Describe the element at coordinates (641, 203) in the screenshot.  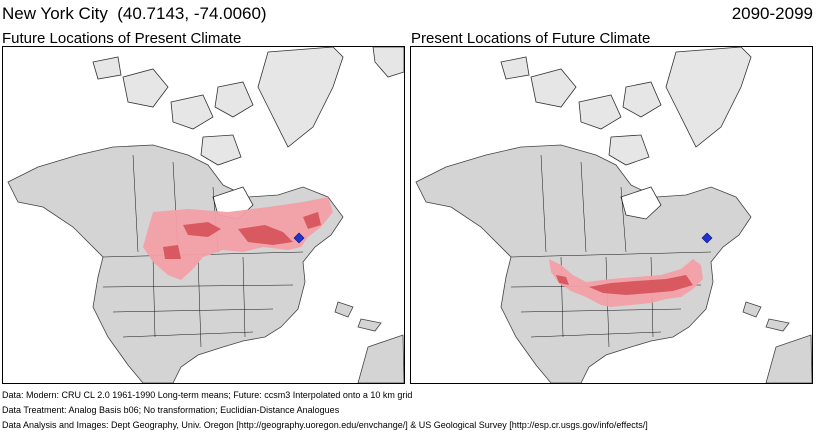
I see `hudson-bay-water` at that location.